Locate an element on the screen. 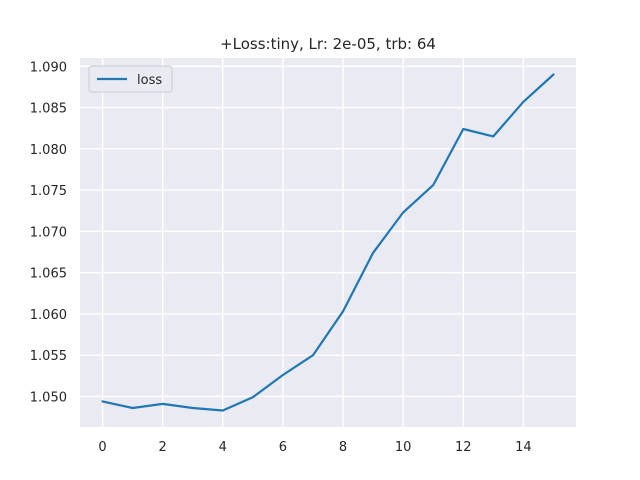 This screenshot has height=480, width=640. y-tick-label: 1.090 is located at coordinates (48, 67).